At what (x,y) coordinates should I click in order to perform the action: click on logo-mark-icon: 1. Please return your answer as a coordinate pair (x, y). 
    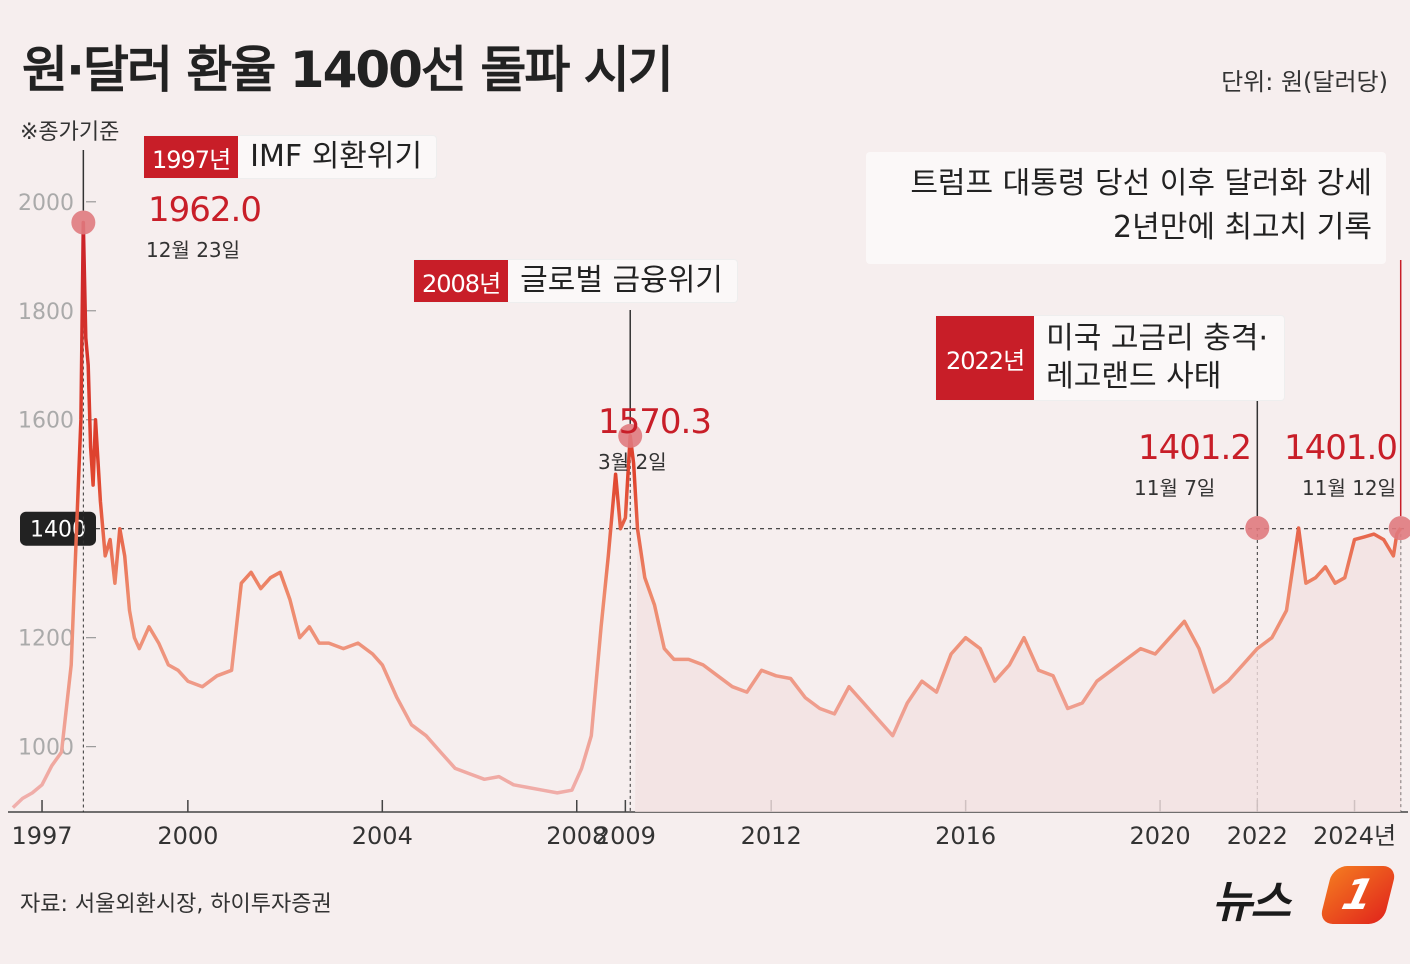
    Looking at the image, I should click on (1358, 895).